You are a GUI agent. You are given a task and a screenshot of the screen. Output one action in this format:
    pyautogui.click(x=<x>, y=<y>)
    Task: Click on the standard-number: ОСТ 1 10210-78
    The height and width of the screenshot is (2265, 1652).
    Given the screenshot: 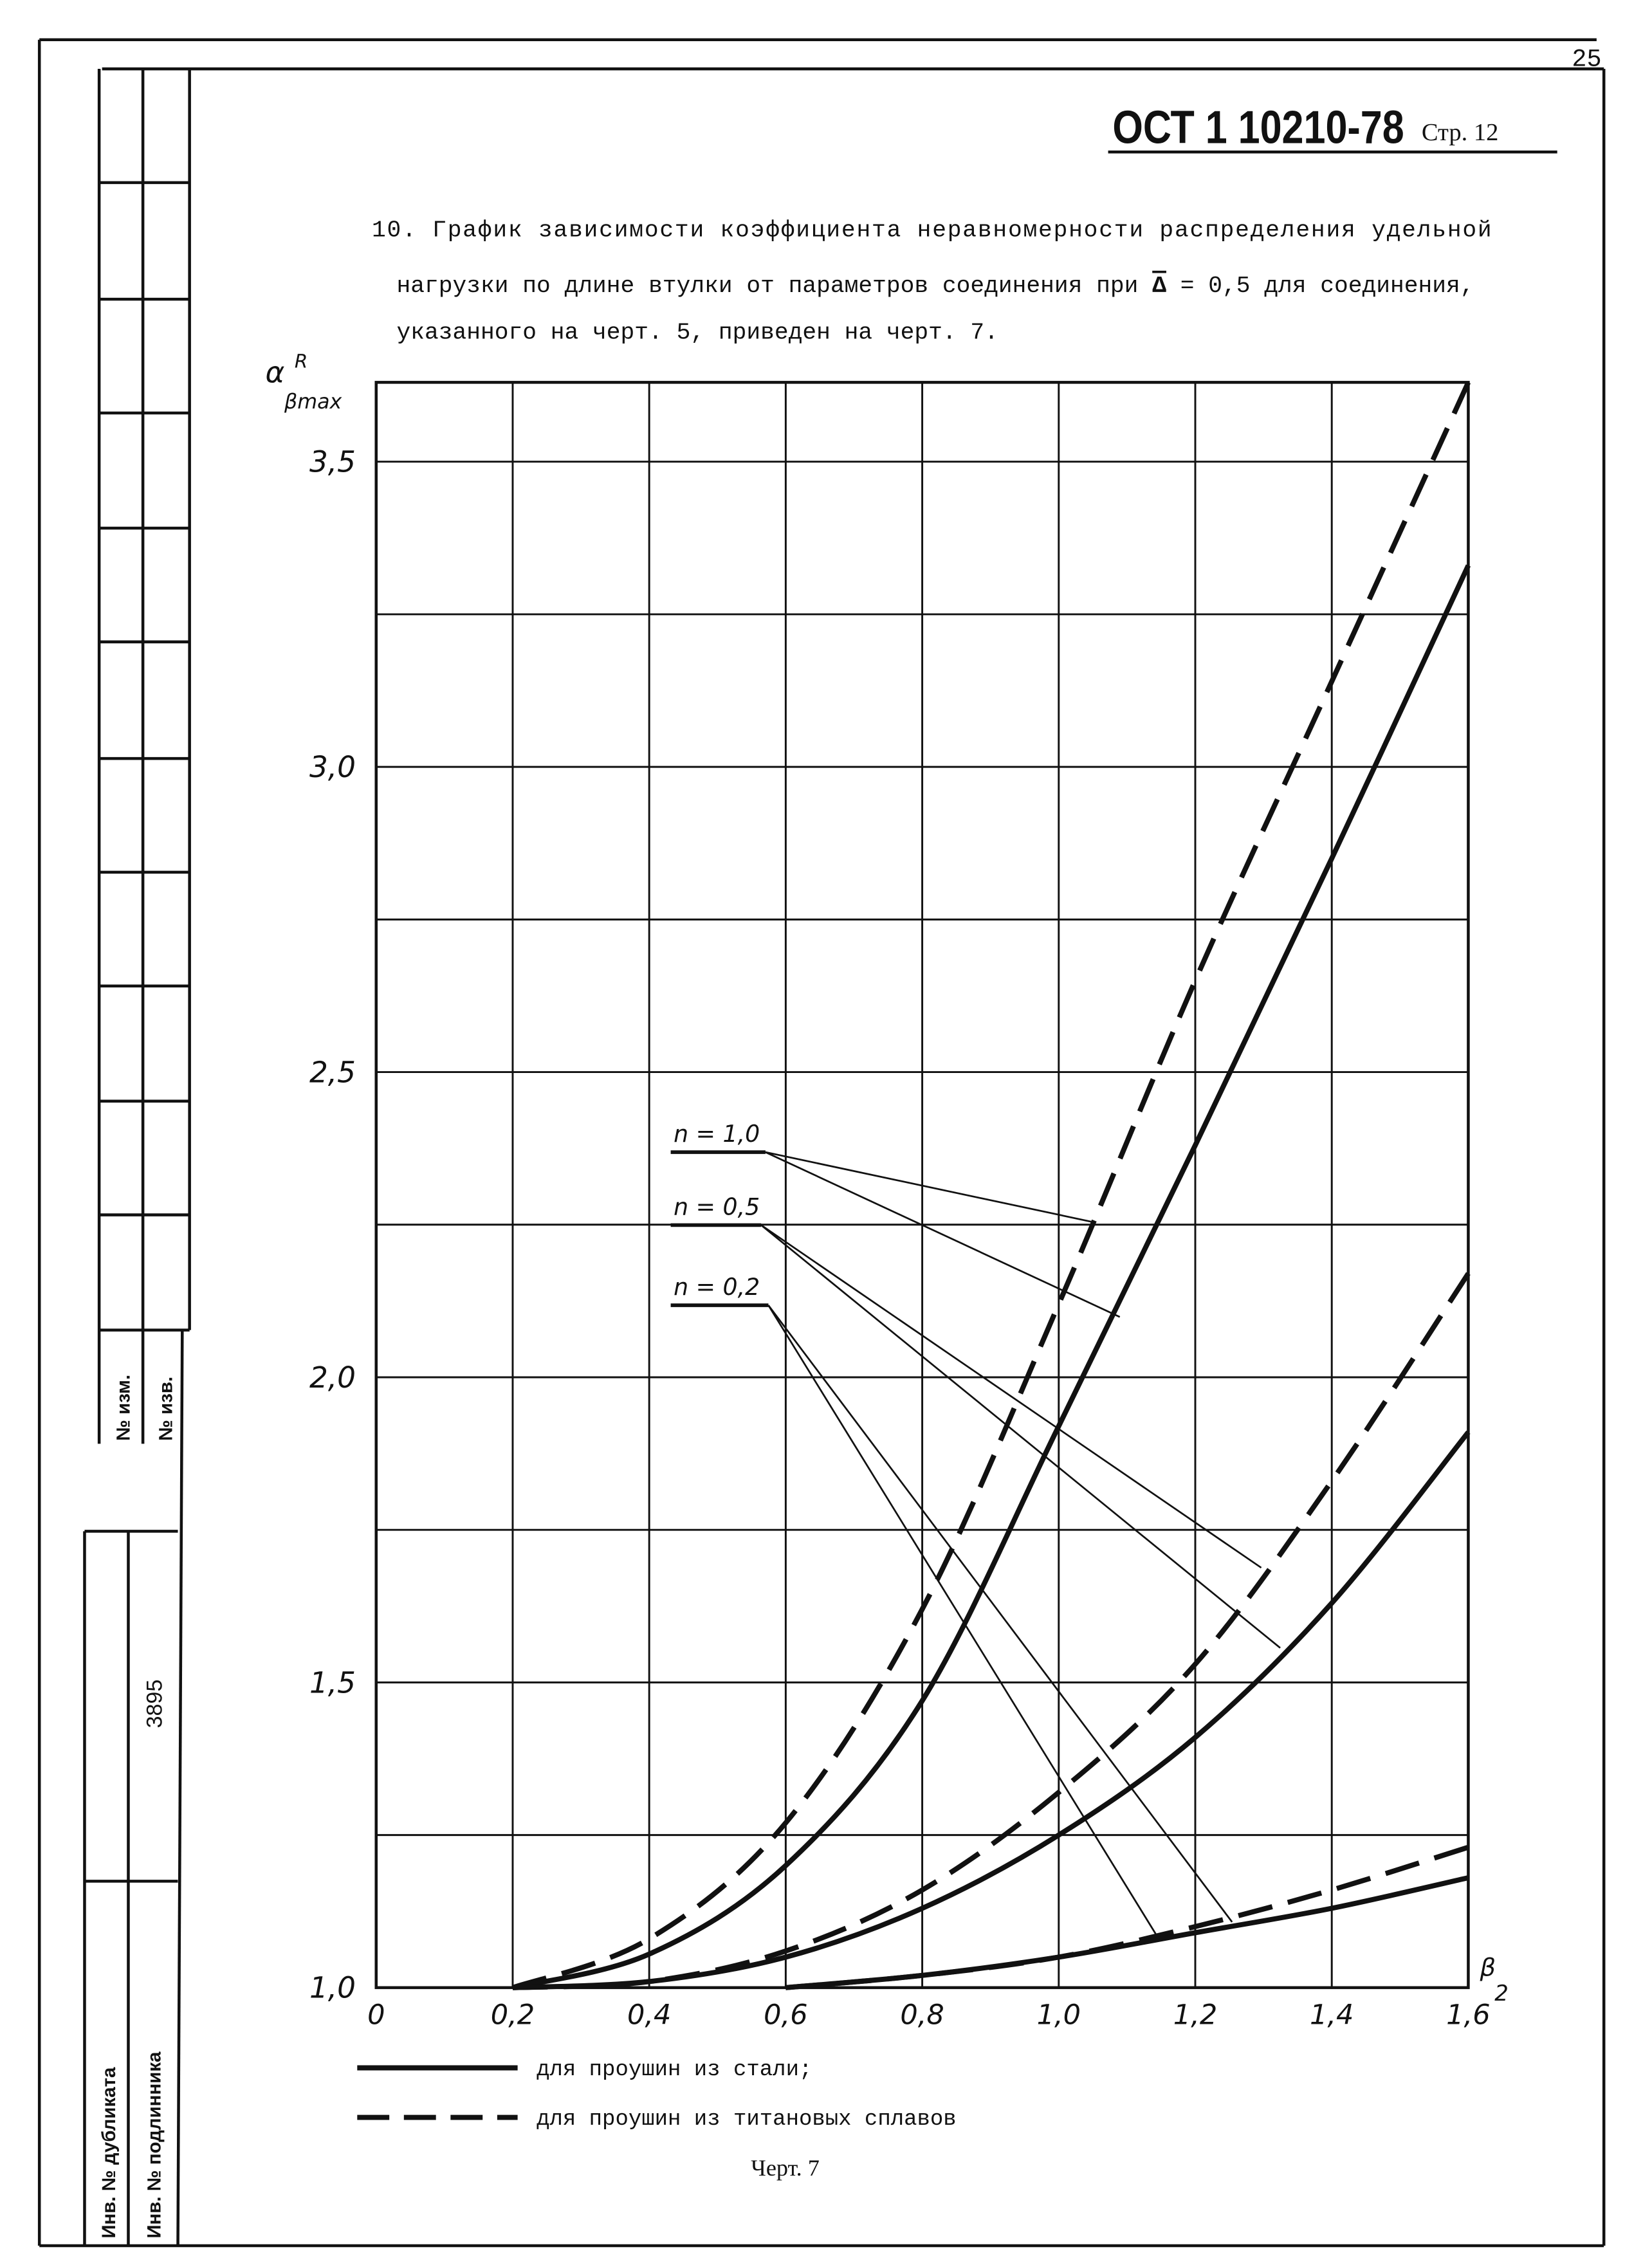 What is the action you would take?
    pyautogui.click(x=1258, y=128)
    